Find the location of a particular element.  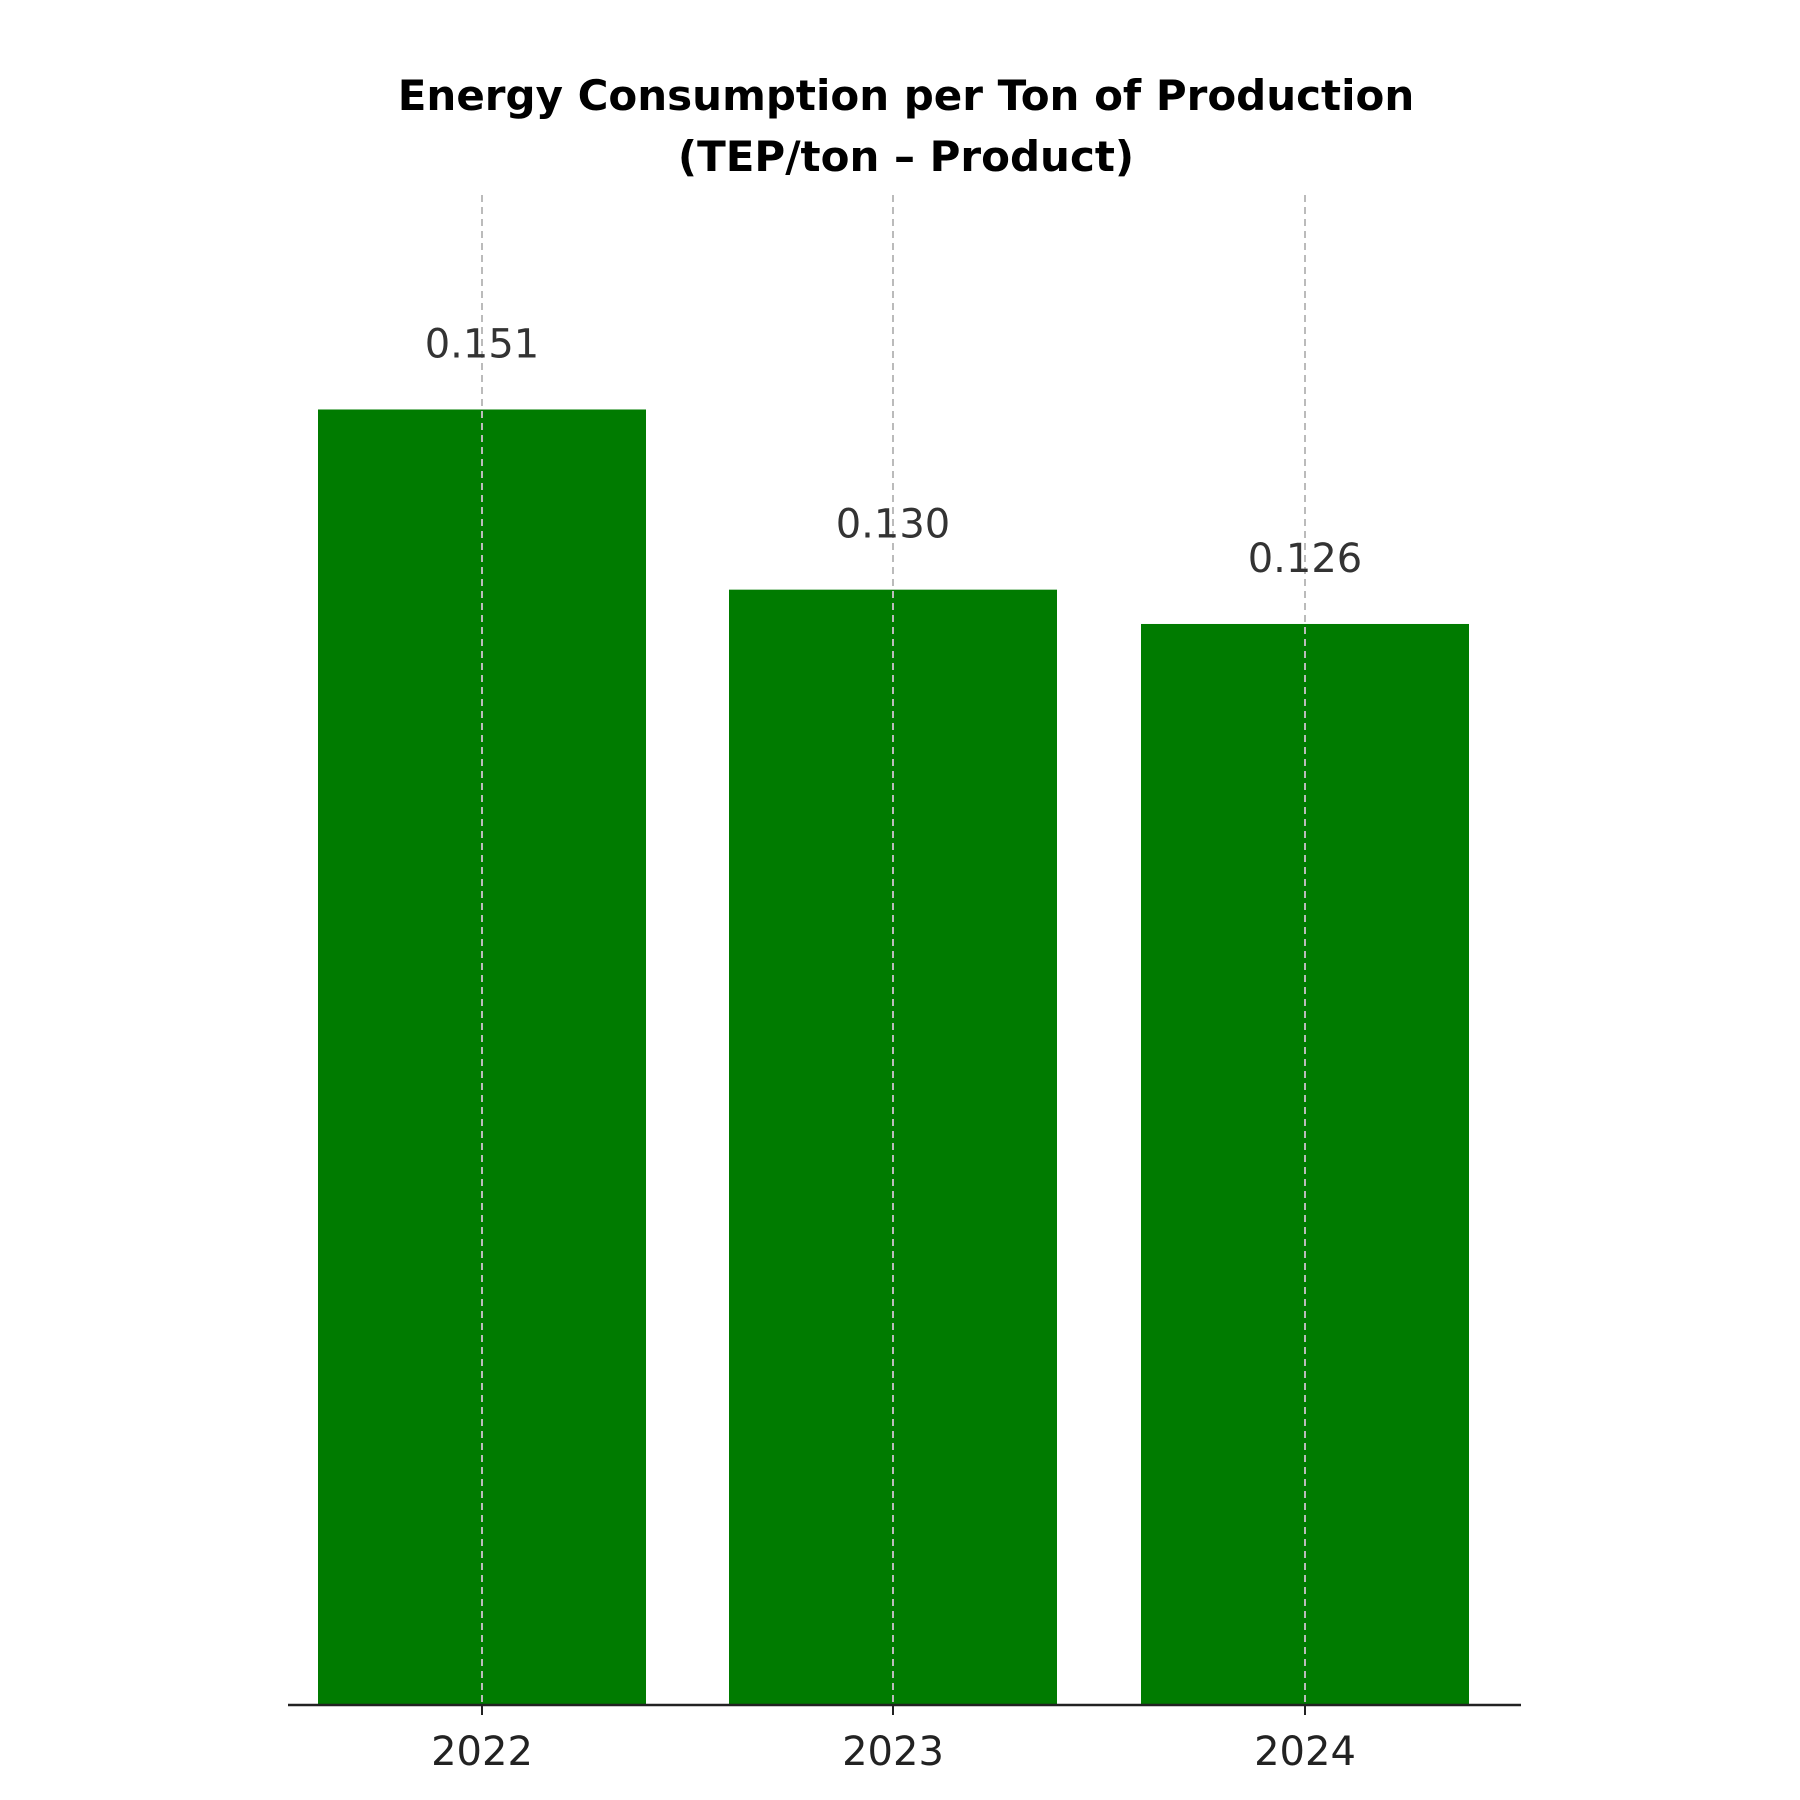

labels-layer: 0.151 0.130 0.126 is located at coordinates (894, 451).